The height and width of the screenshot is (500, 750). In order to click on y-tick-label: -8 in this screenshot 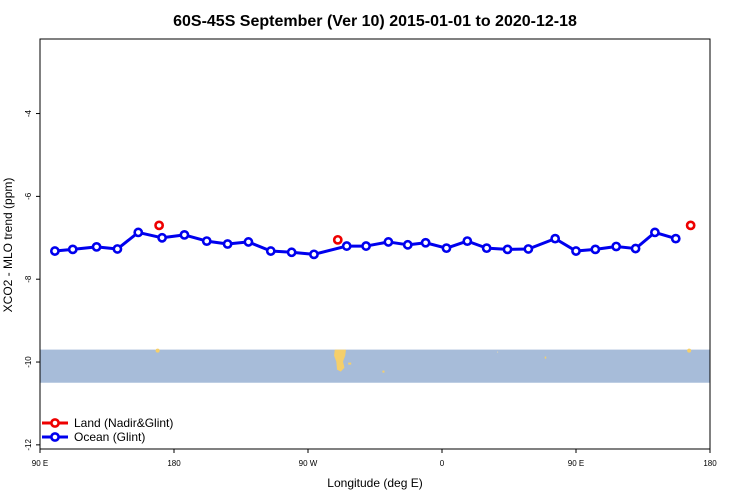, I will do `click(28, 279)`.